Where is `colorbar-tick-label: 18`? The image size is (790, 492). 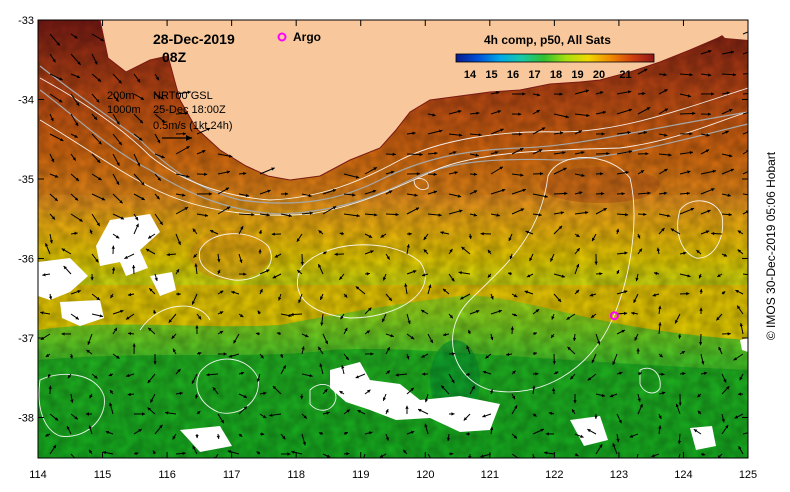
colorbar-tick-label: 18 is located at coordinates (556, 75).